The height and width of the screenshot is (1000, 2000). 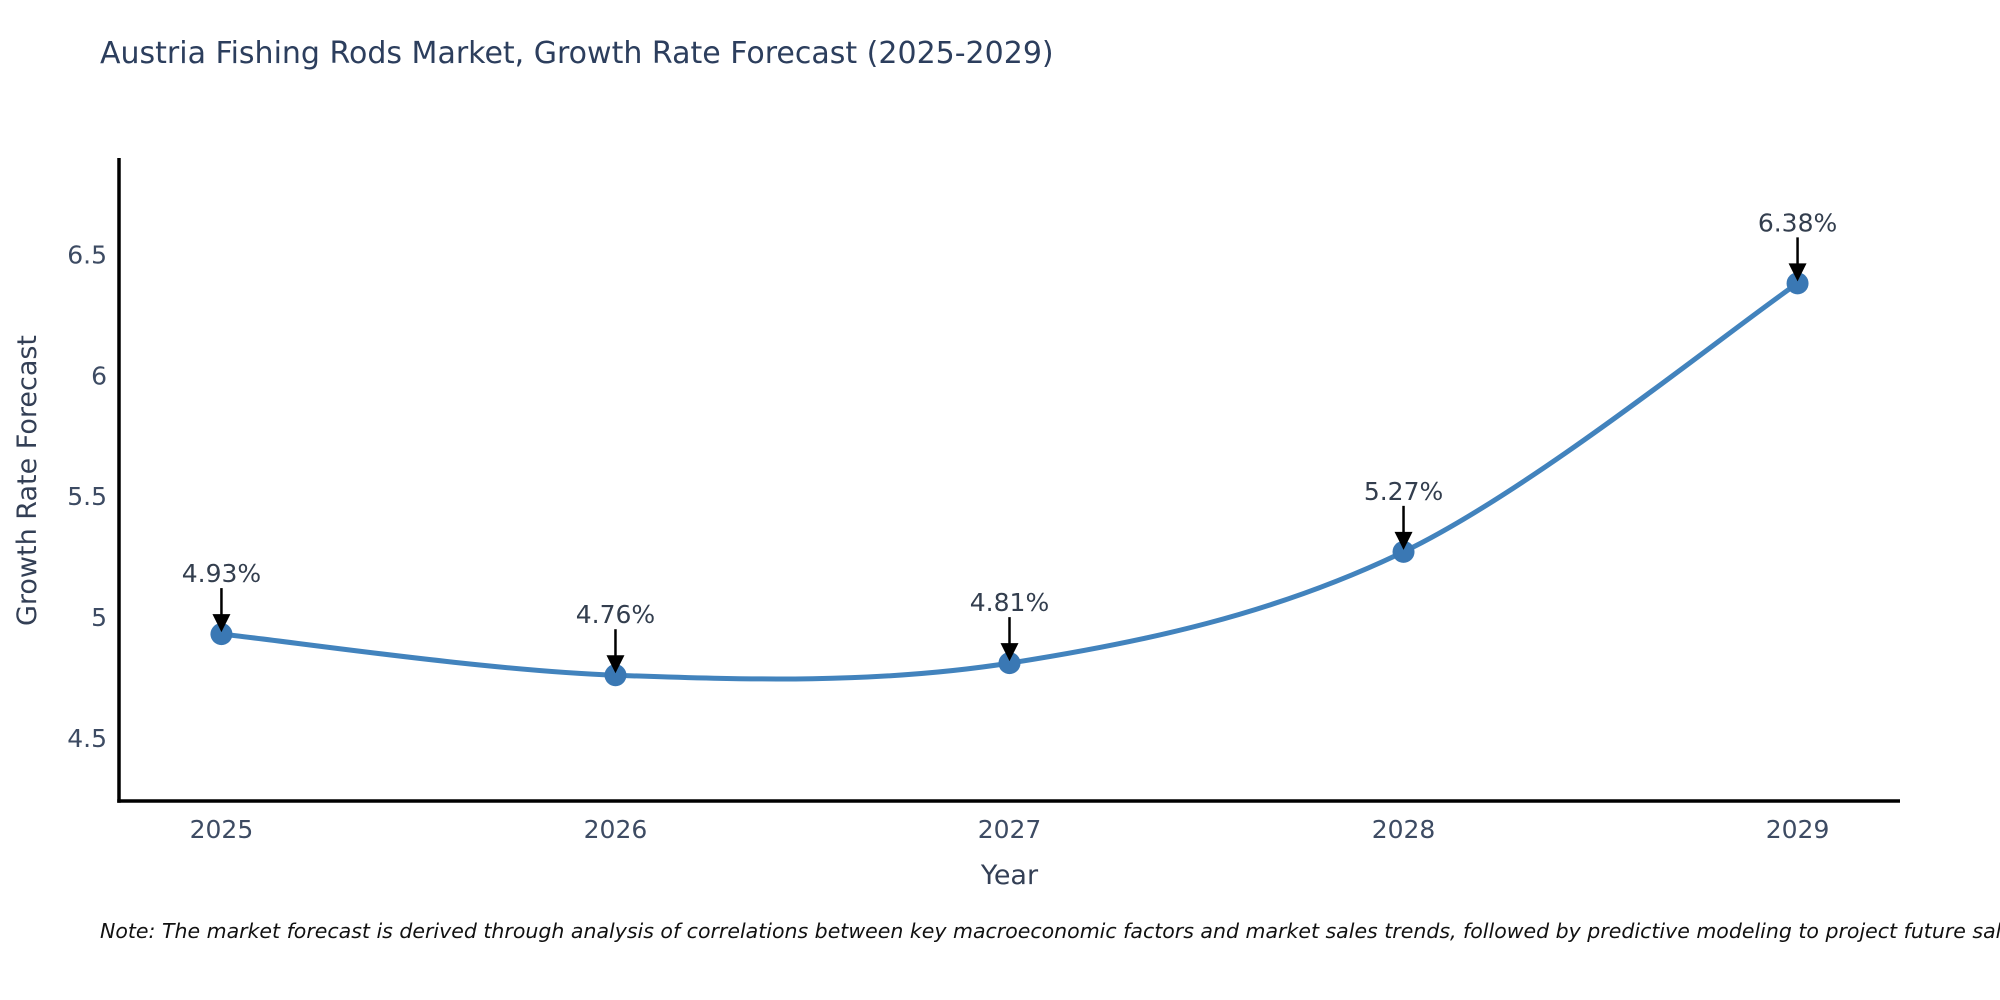 What do you see at coordinates (222, 829) in the screenshot?
I see `x-tick-label: 2025` at bounding box center [222, 829].